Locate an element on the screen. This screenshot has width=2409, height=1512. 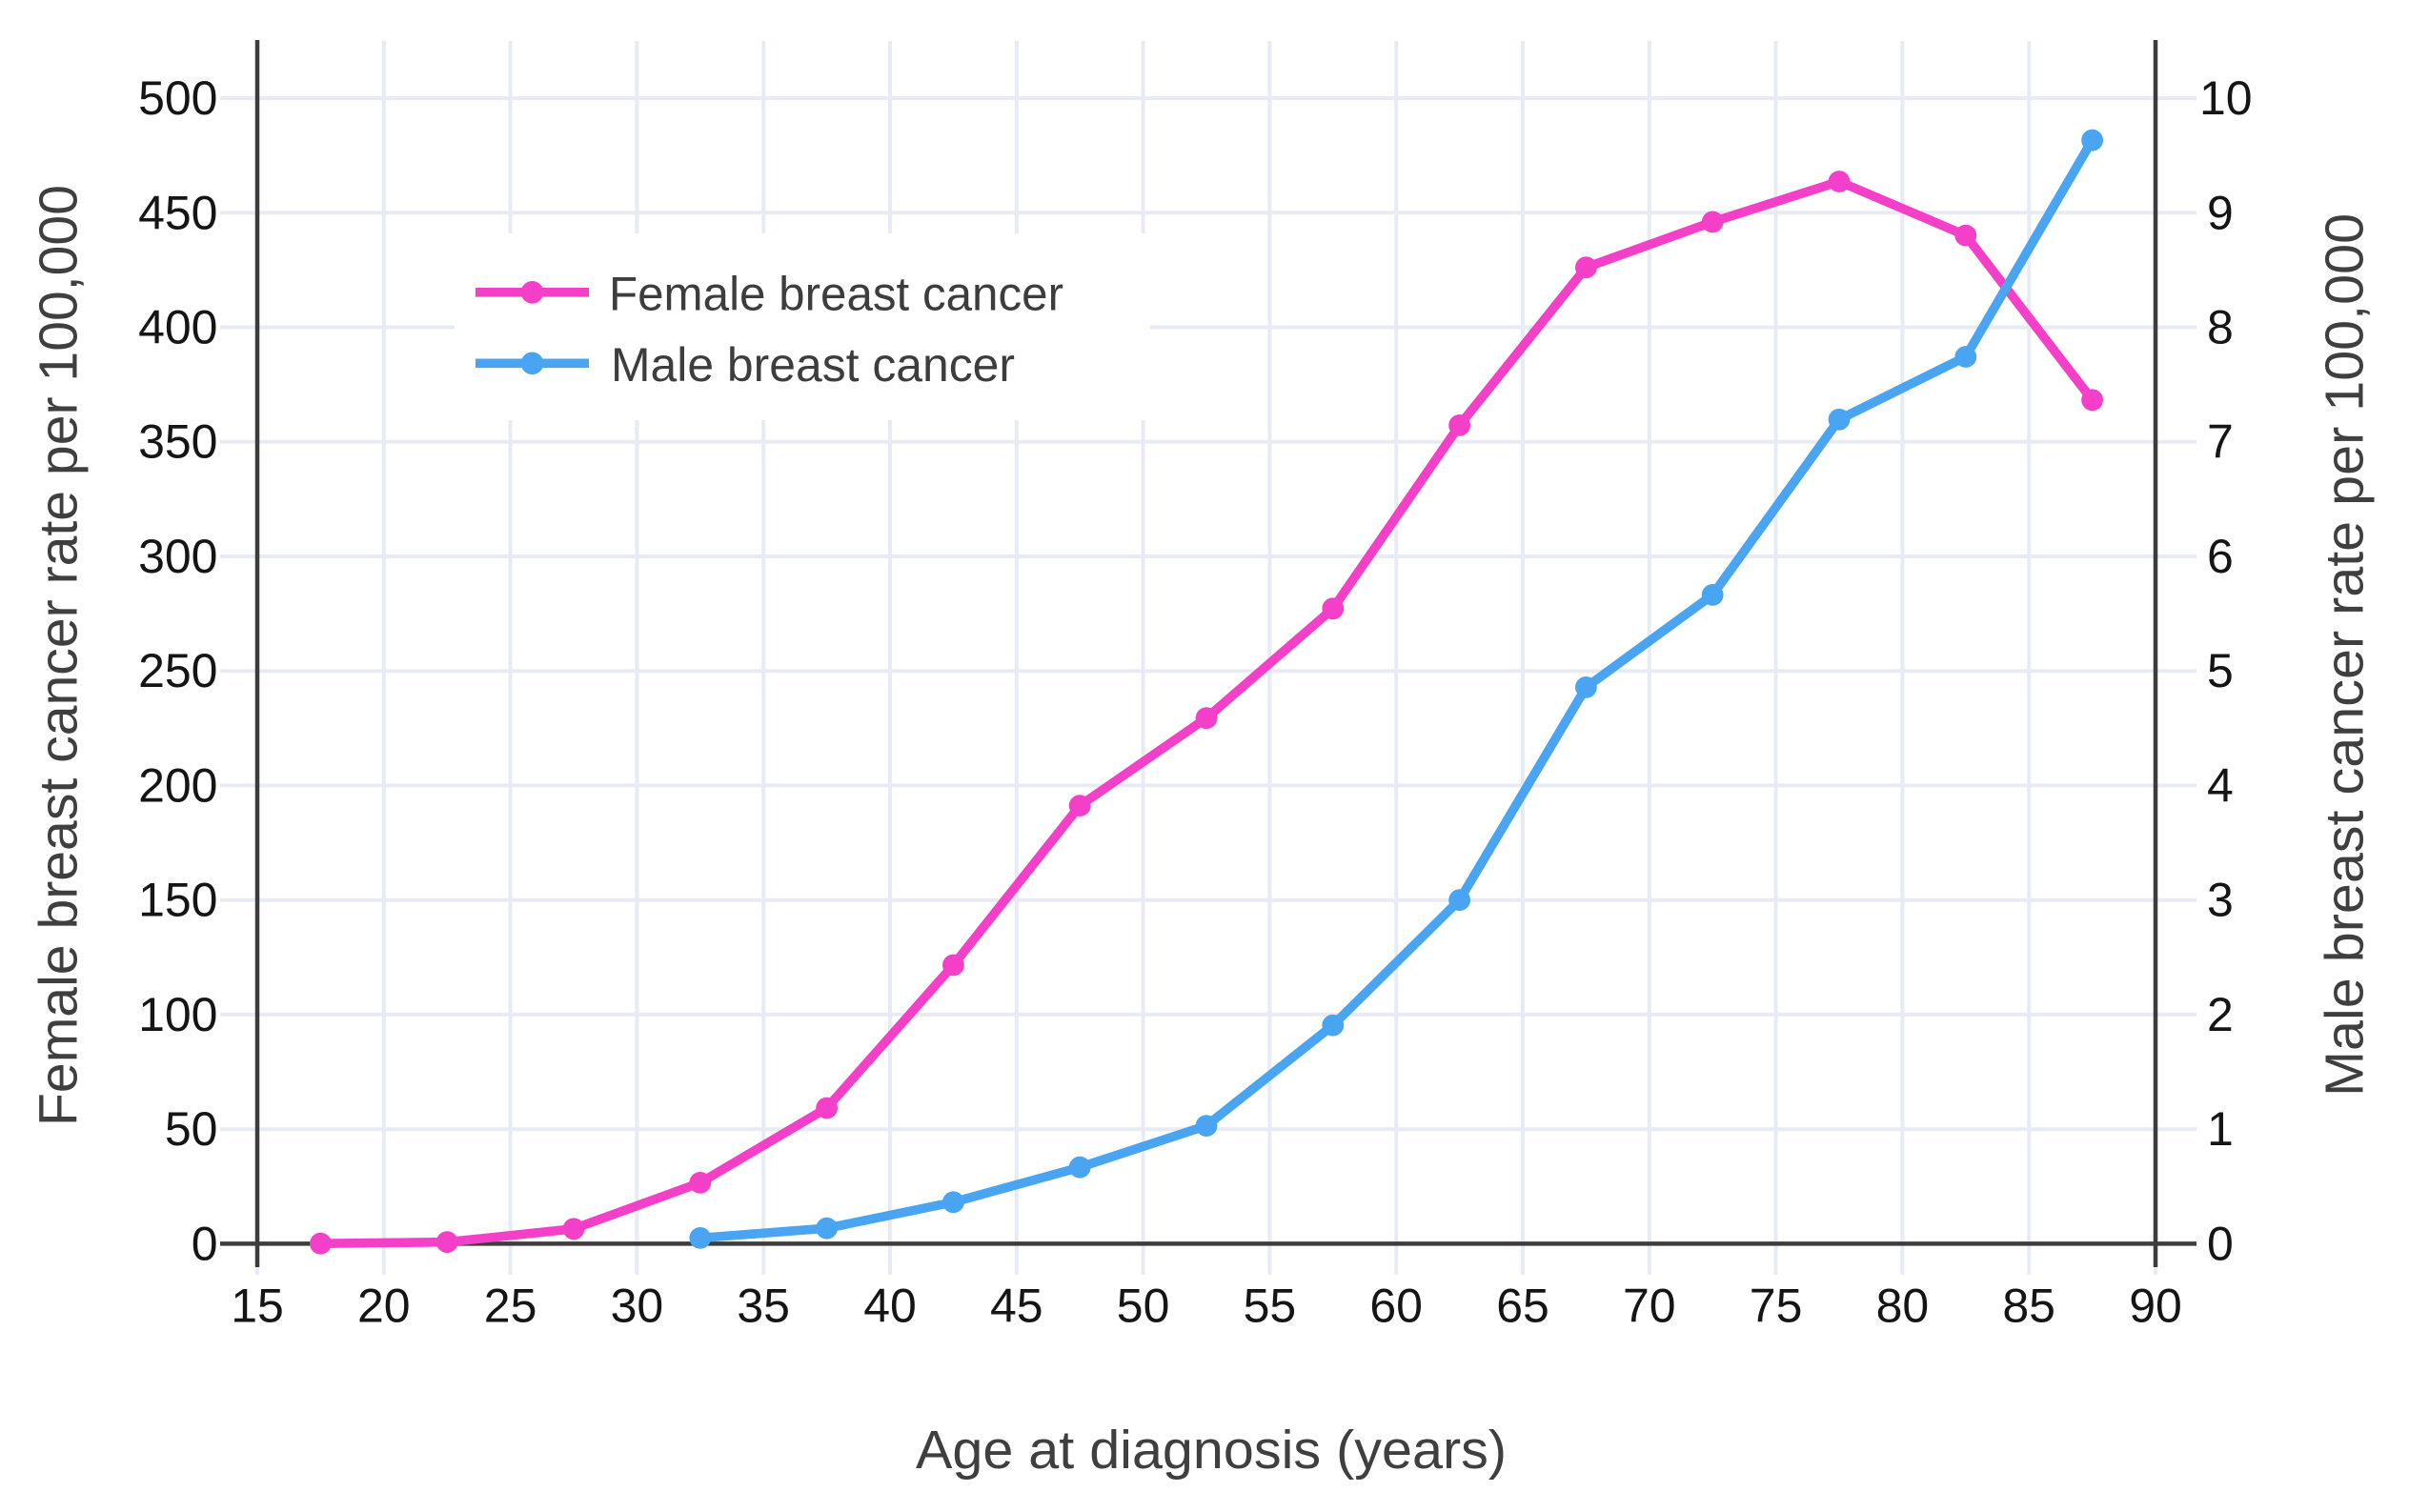
svg-text: 3 is located at coordinates (2220, 900).